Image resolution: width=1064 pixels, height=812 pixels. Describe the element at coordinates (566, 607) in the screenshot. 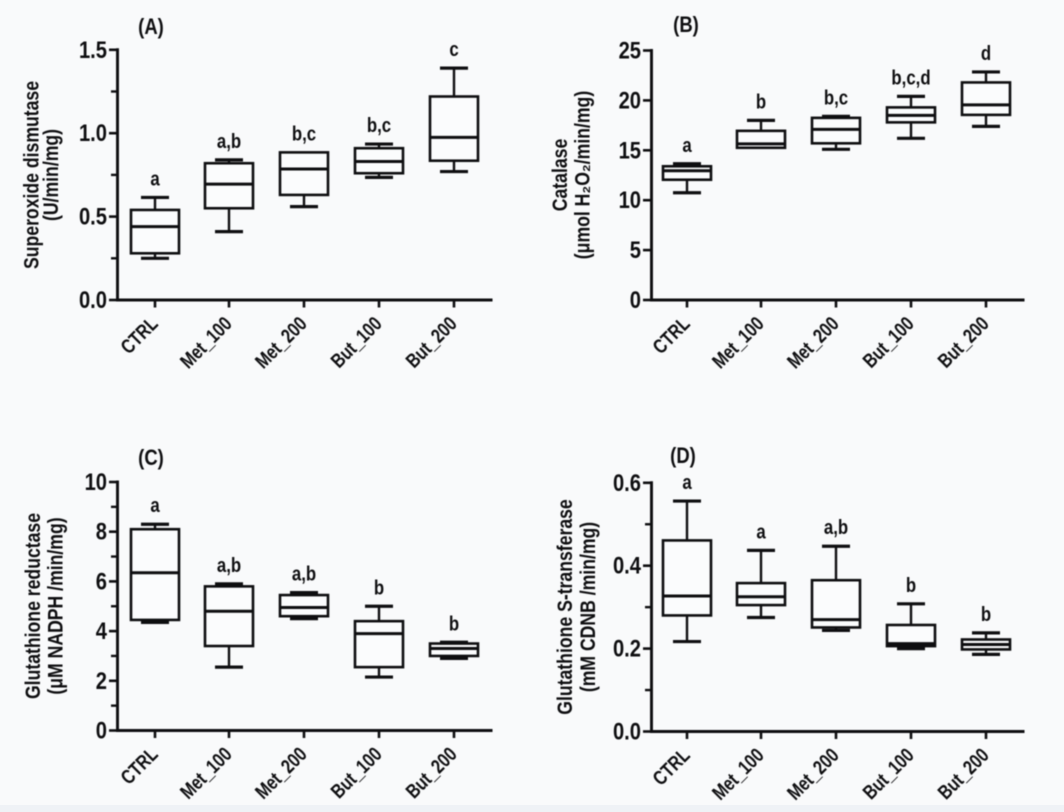

I see `y-axis-label-line1: Glutathione S-transferase` at that location.